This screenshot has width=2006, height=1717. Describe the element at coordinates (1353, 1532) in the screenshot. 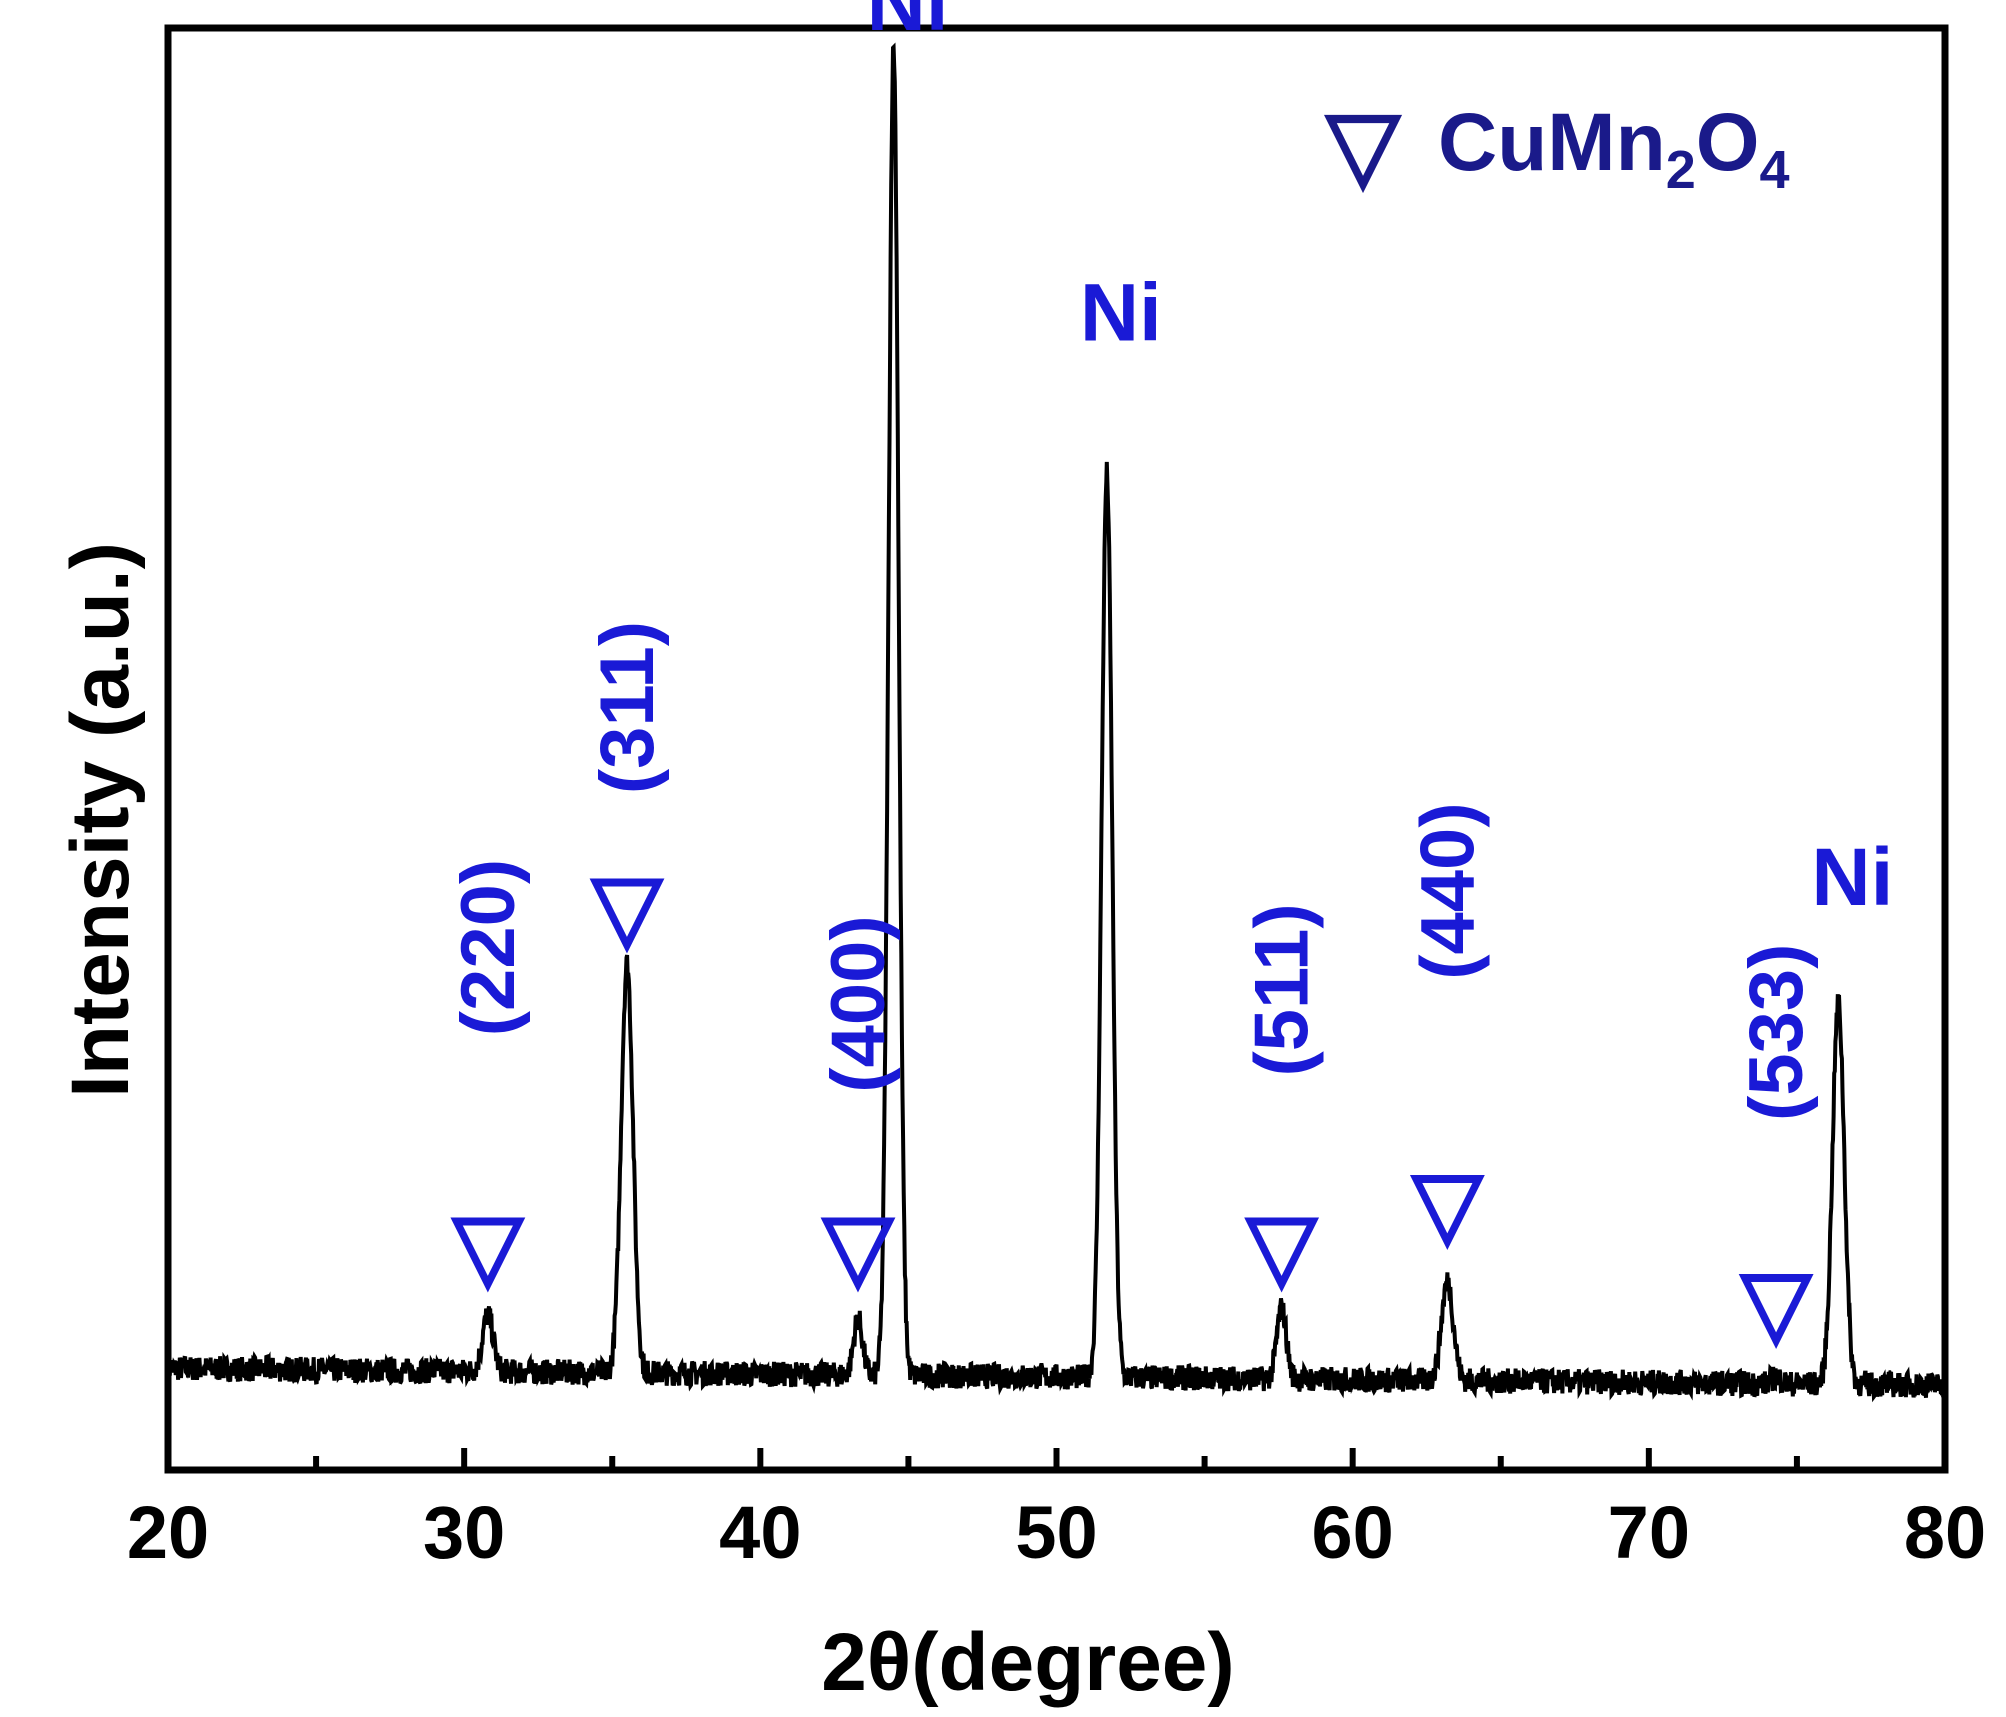

I see `x-tick-label: 60` at that location.